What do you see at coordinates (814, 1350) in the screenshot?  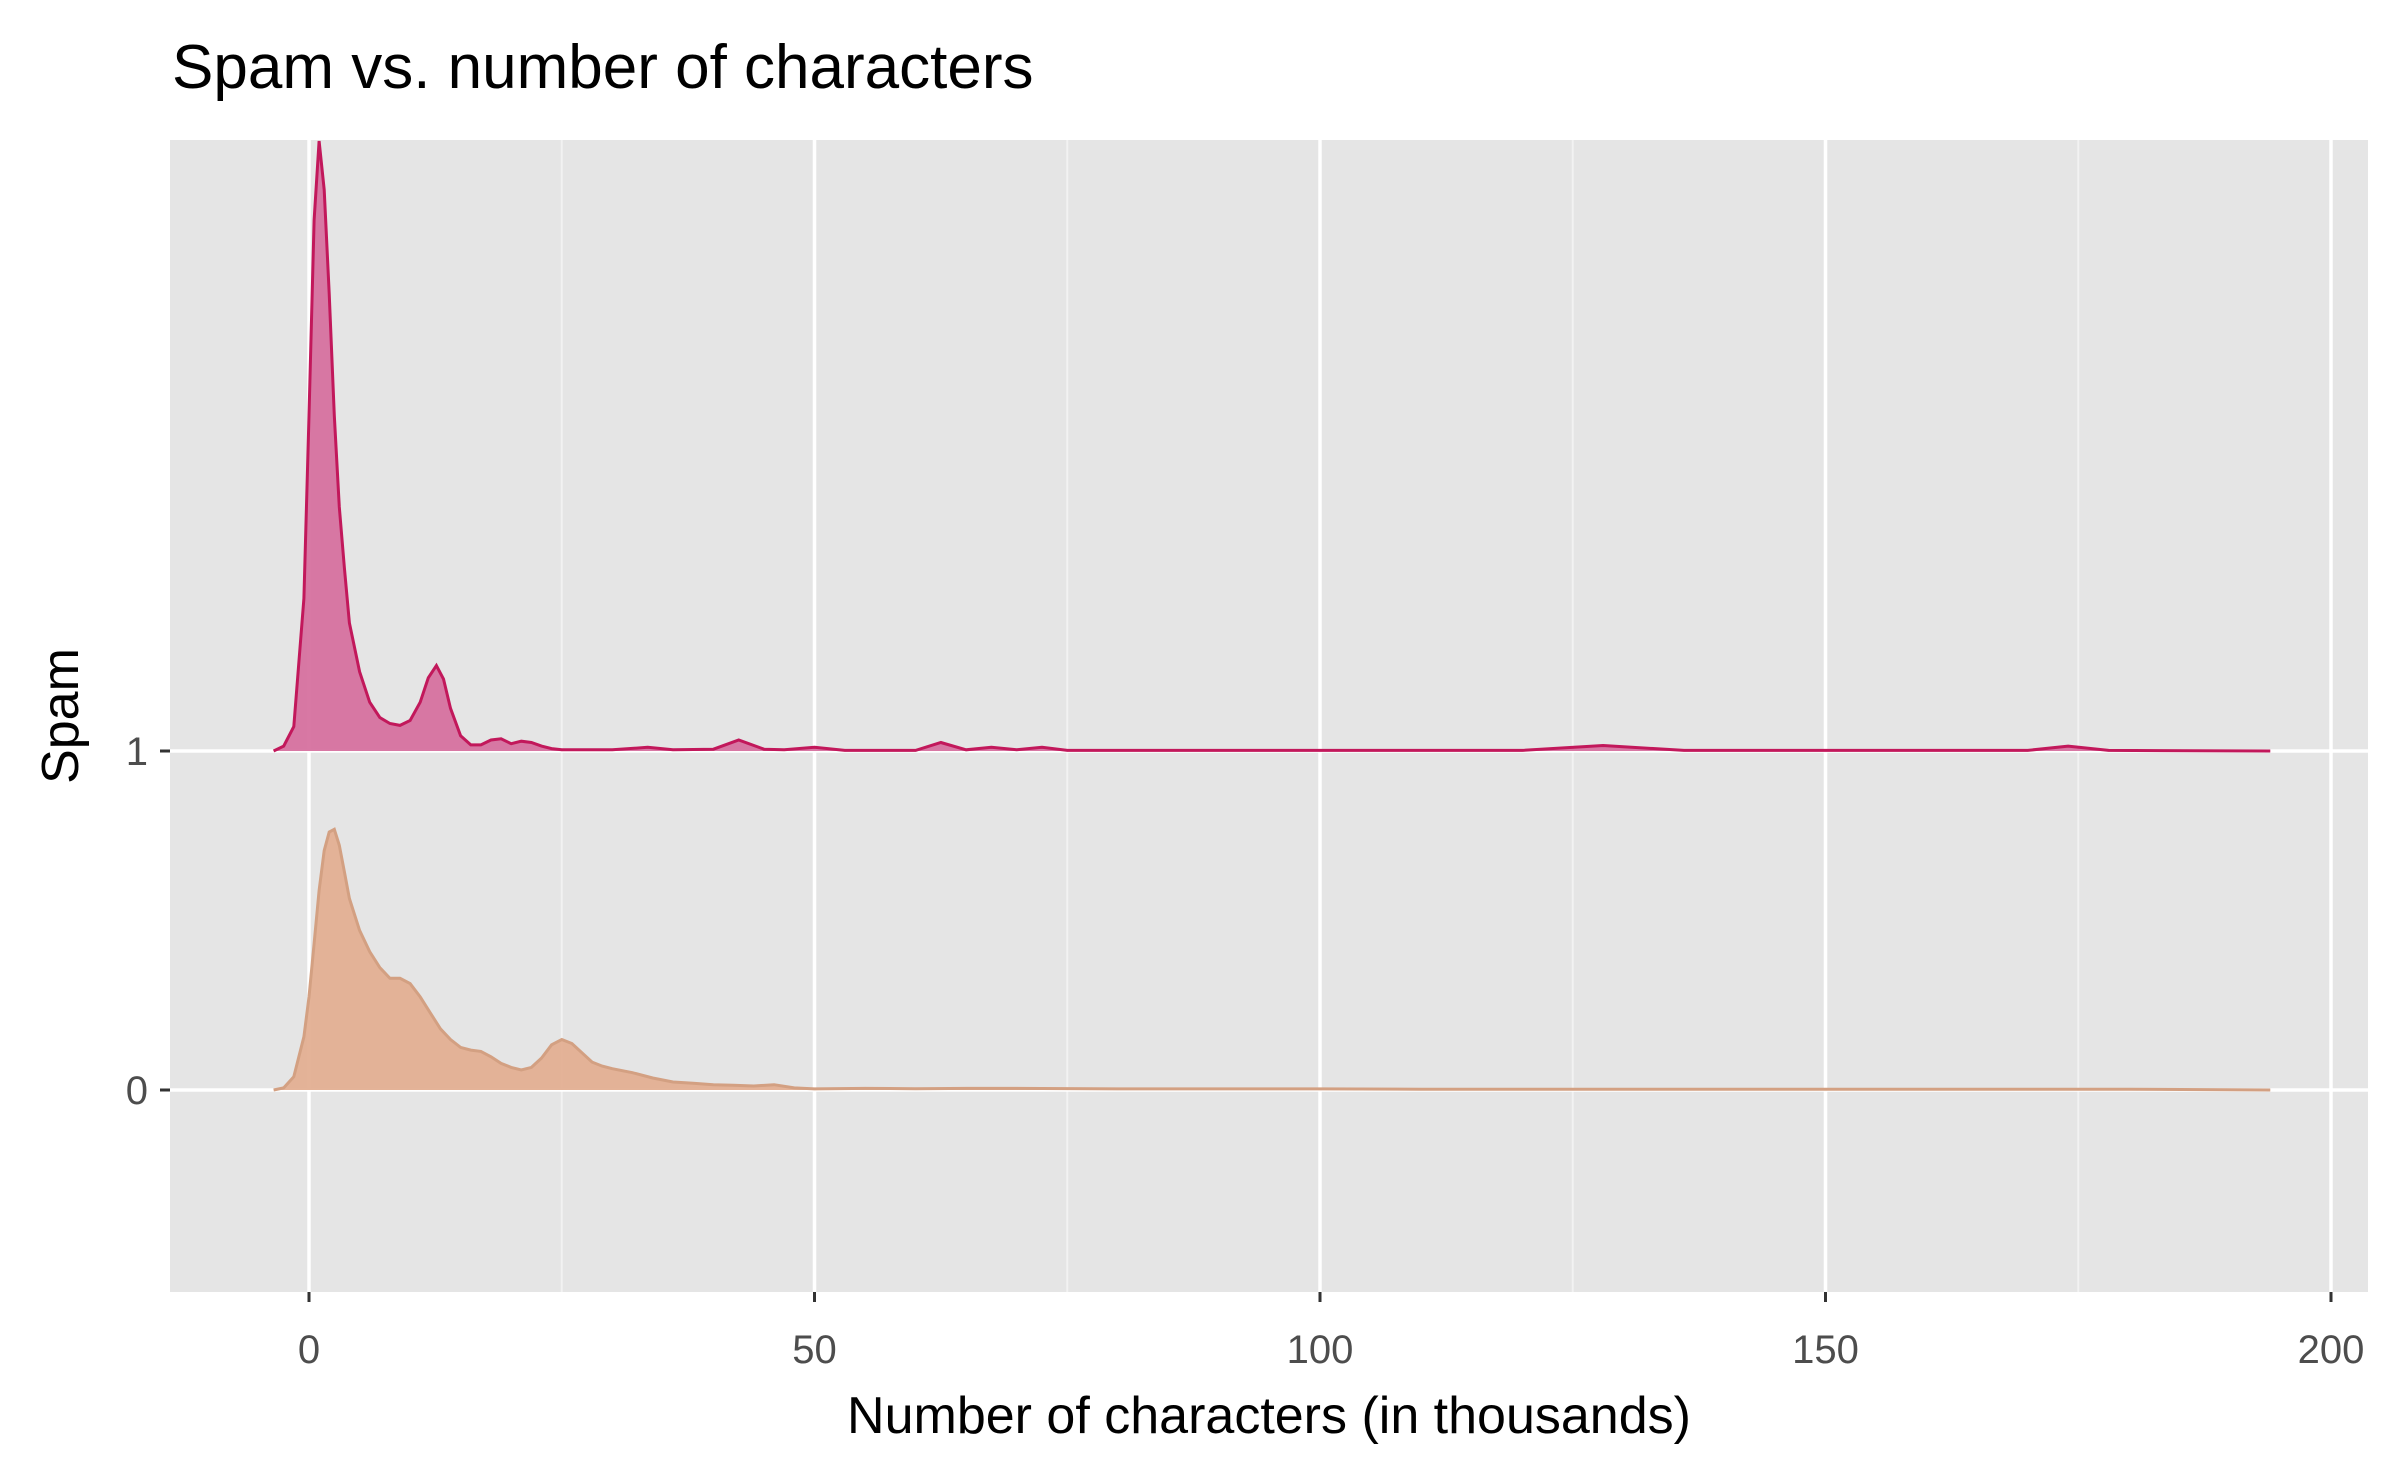 I see `x-tick-label: 50` at bounding box center [814, 1350].